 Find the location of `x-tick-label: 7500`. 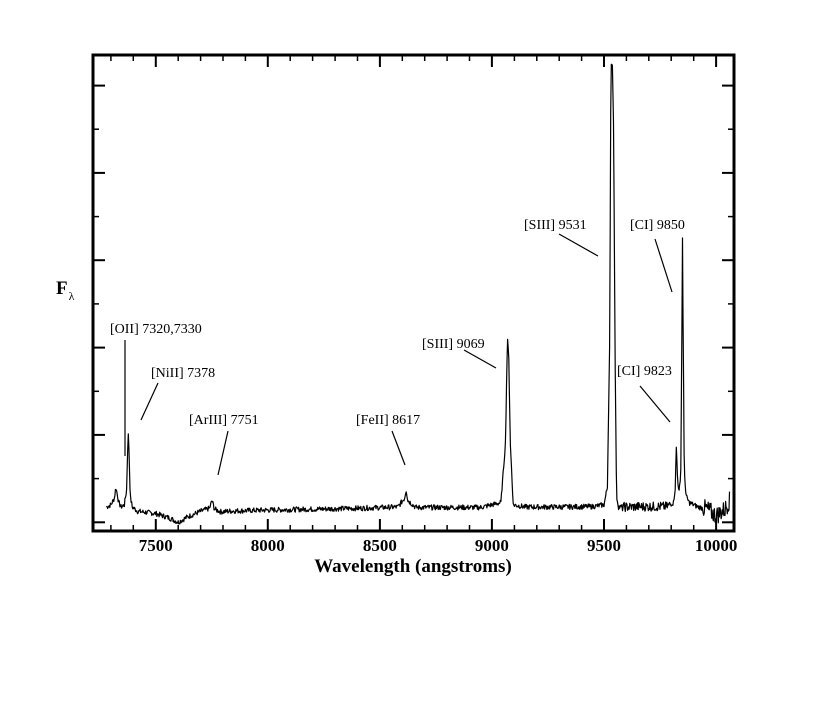

x-tick-label: 7500 is located at coordinates (156, 545).